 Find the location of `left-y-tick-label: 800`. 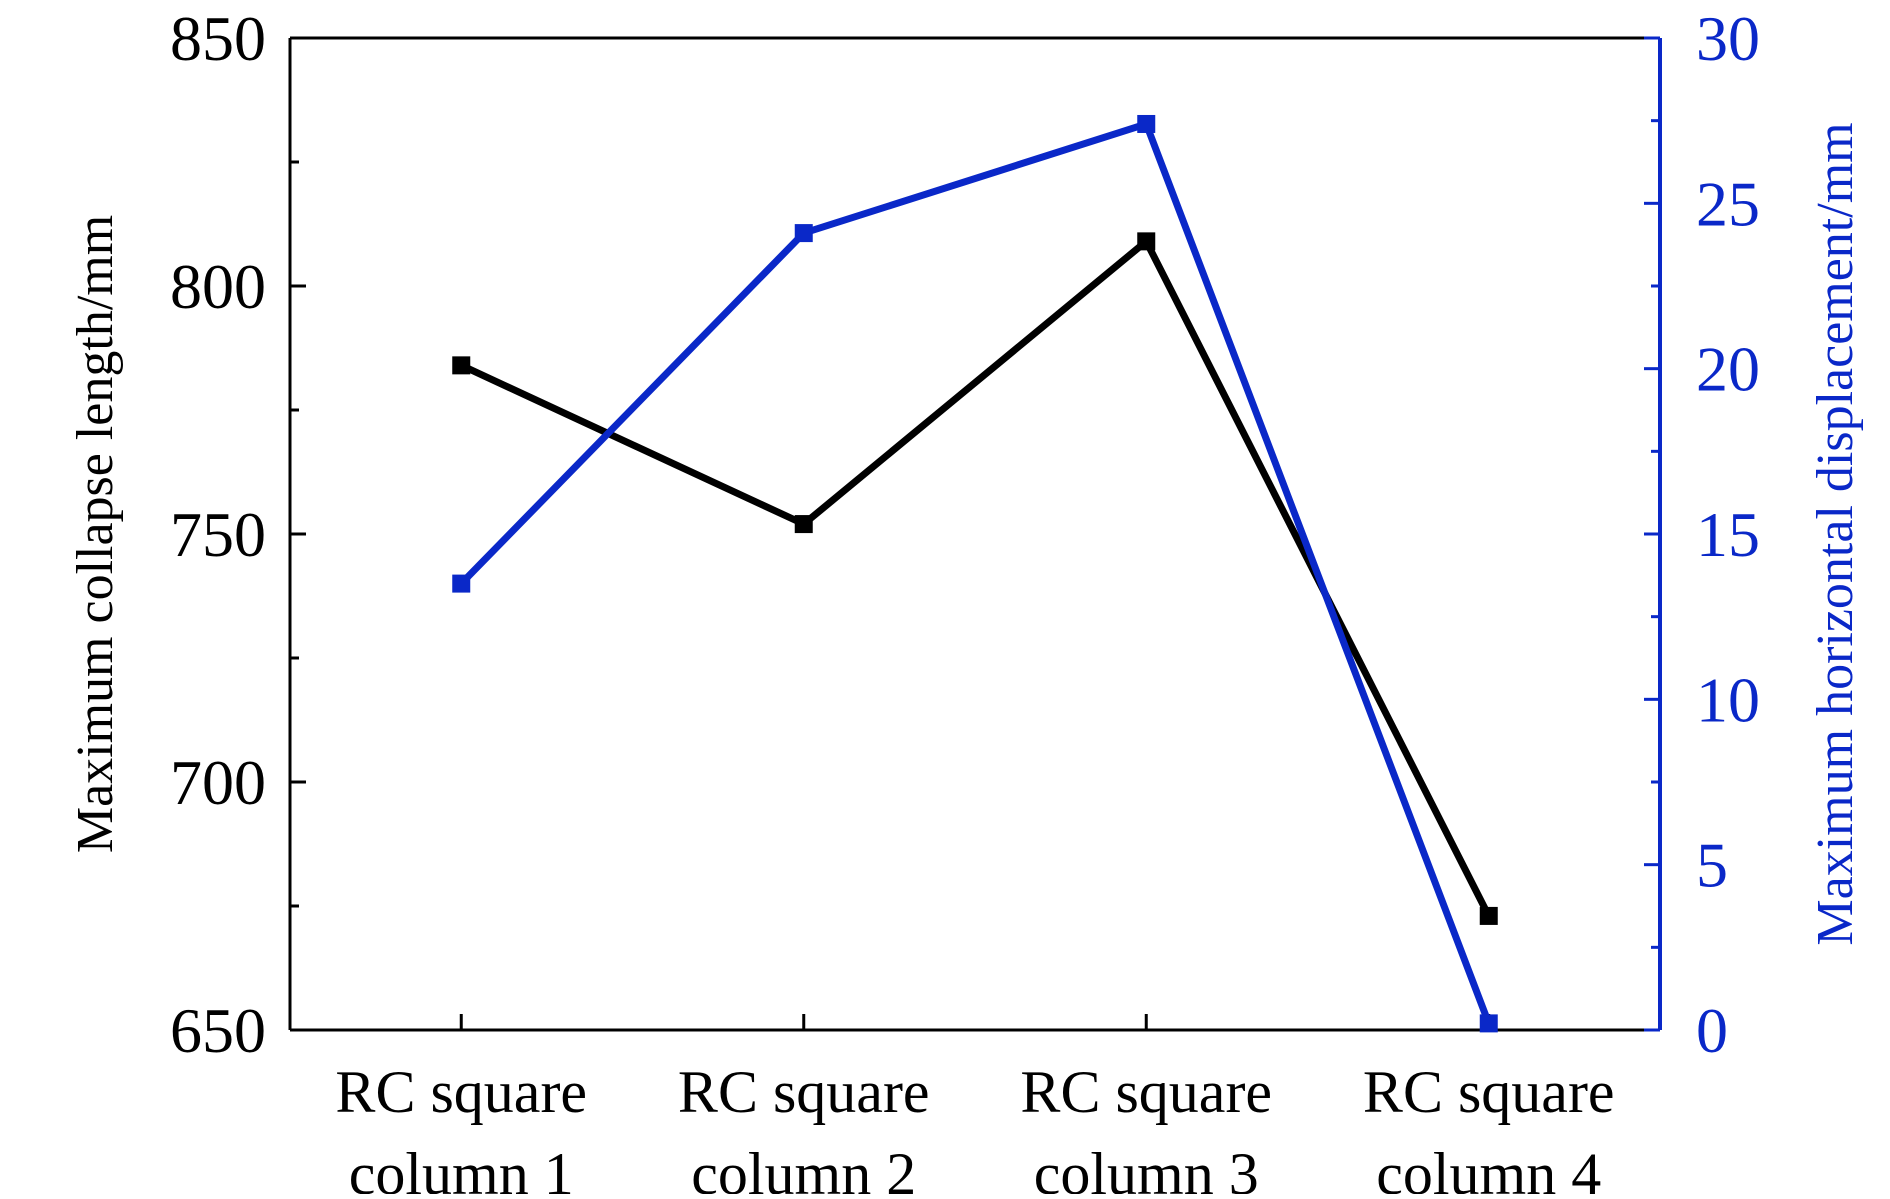

left-y-tick-label: 800 is located at coordinates (218, 286).